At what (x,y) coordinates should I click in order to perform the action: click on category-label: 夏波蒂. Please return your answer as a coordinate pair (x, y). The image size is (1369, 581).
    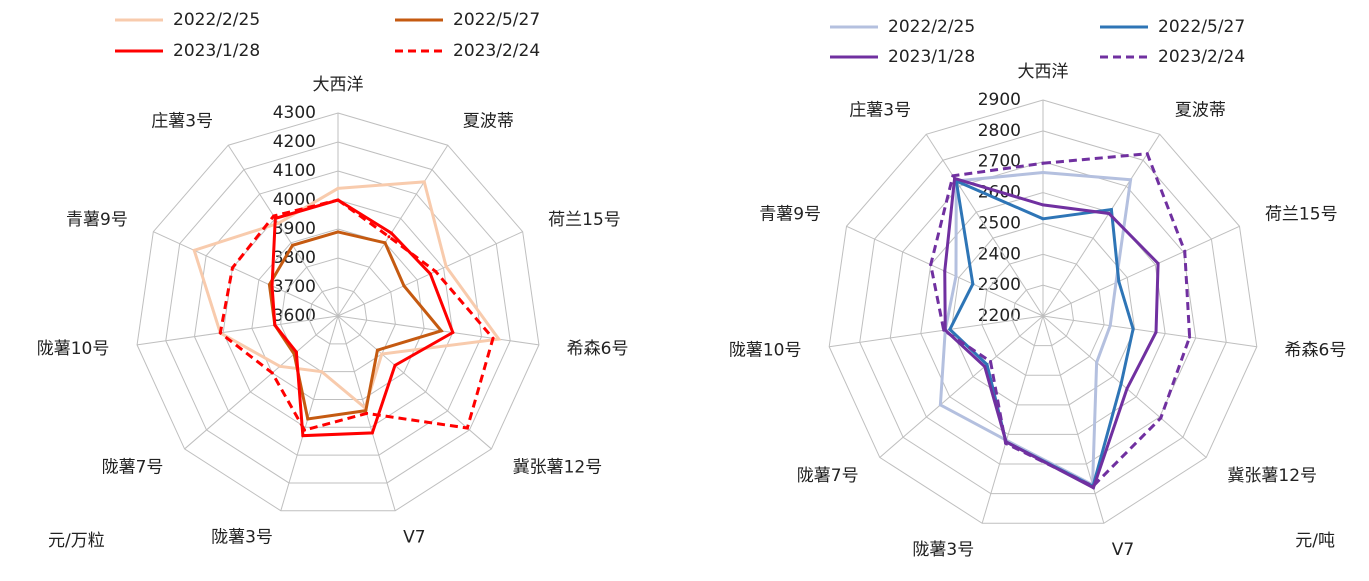
    Looking at the image, I should click on (488, 122).